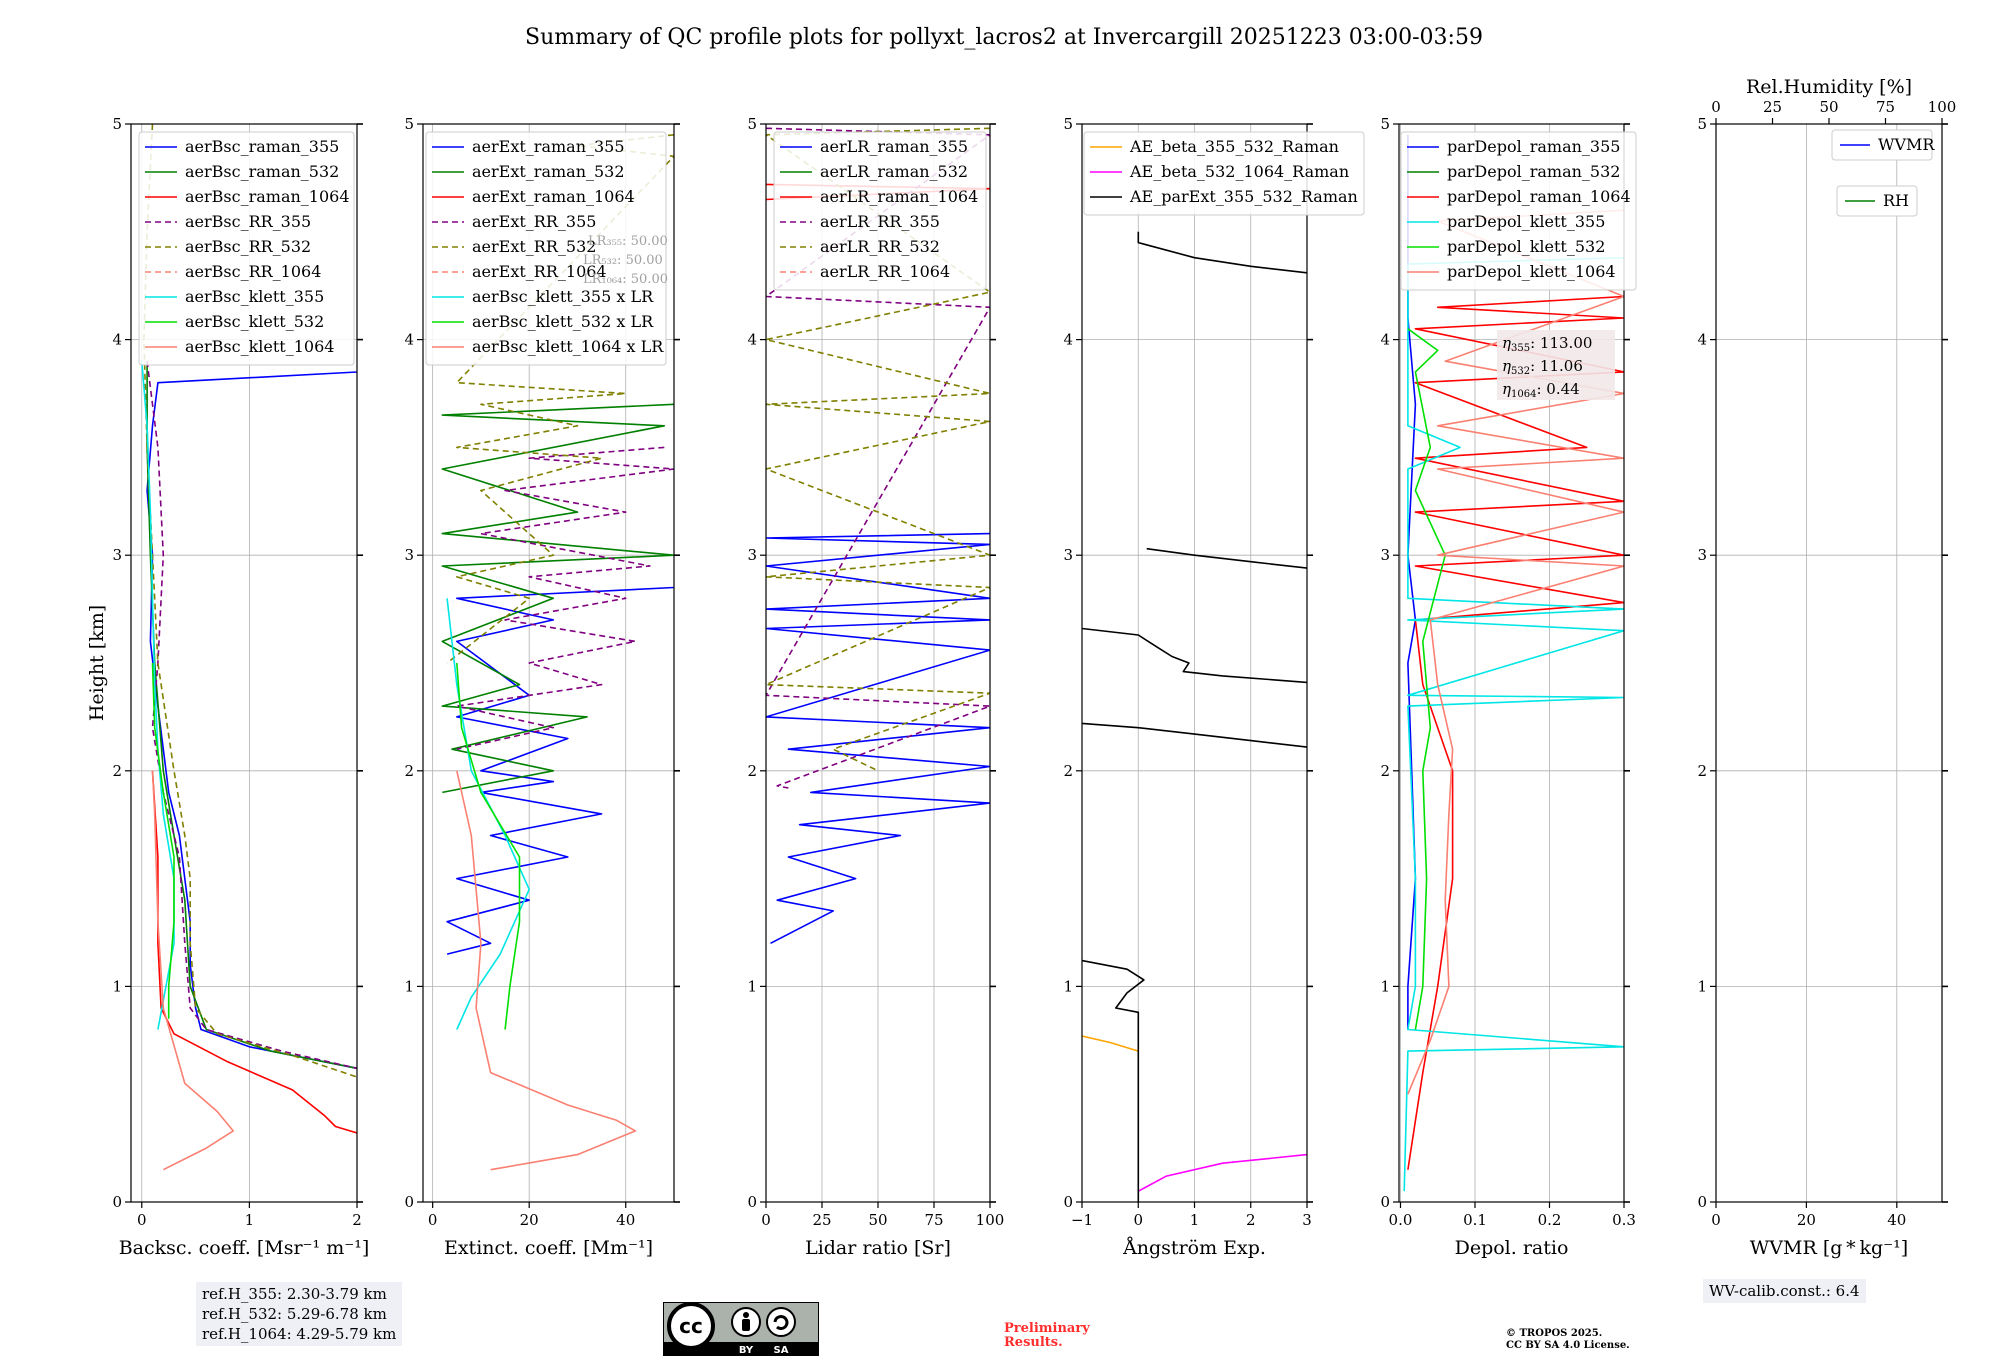 The width and height of the screenshot is (2000, 1360). Describe the element at coordinates (433, 1220) in the screenshot. I see `xtick-label-ext-0: 0` at that location.